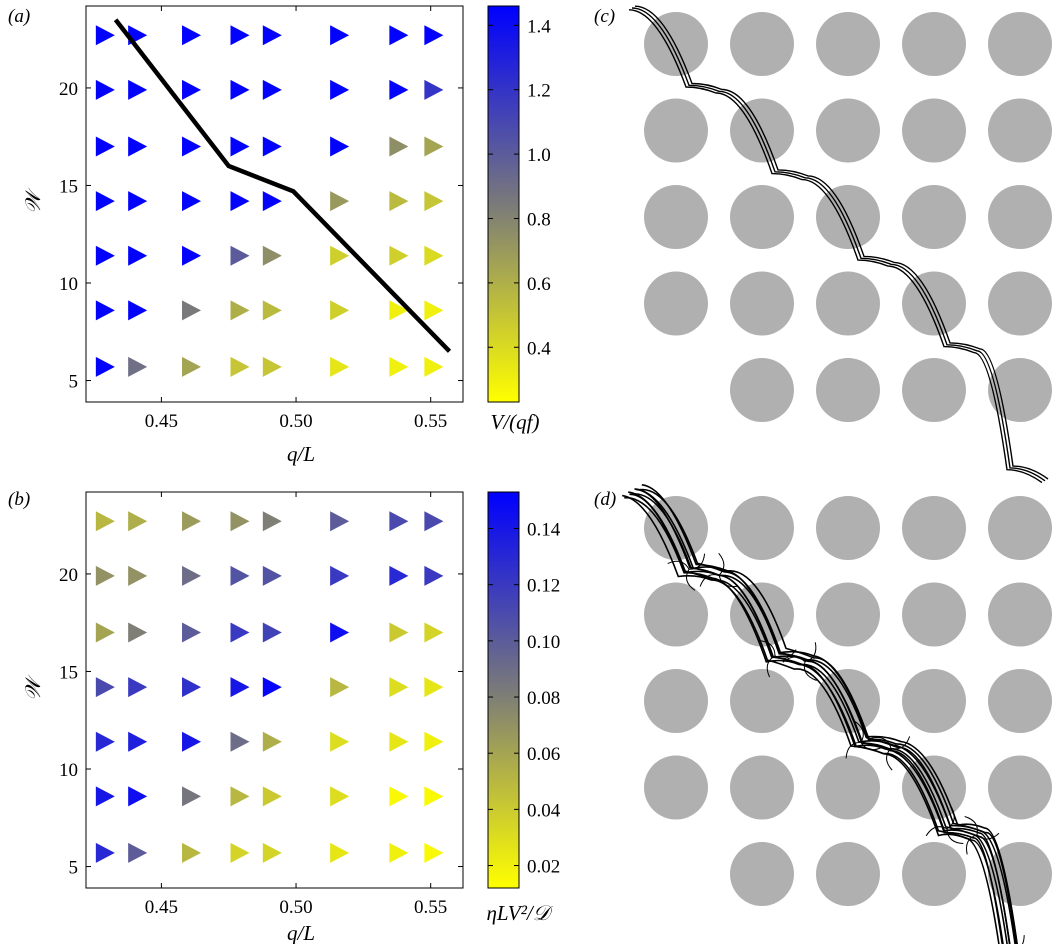 This screenshot has width=1054, height=944. Describe the element at coordinates (503, 690) in the screenshot. I see `colorbar-b` at that location.